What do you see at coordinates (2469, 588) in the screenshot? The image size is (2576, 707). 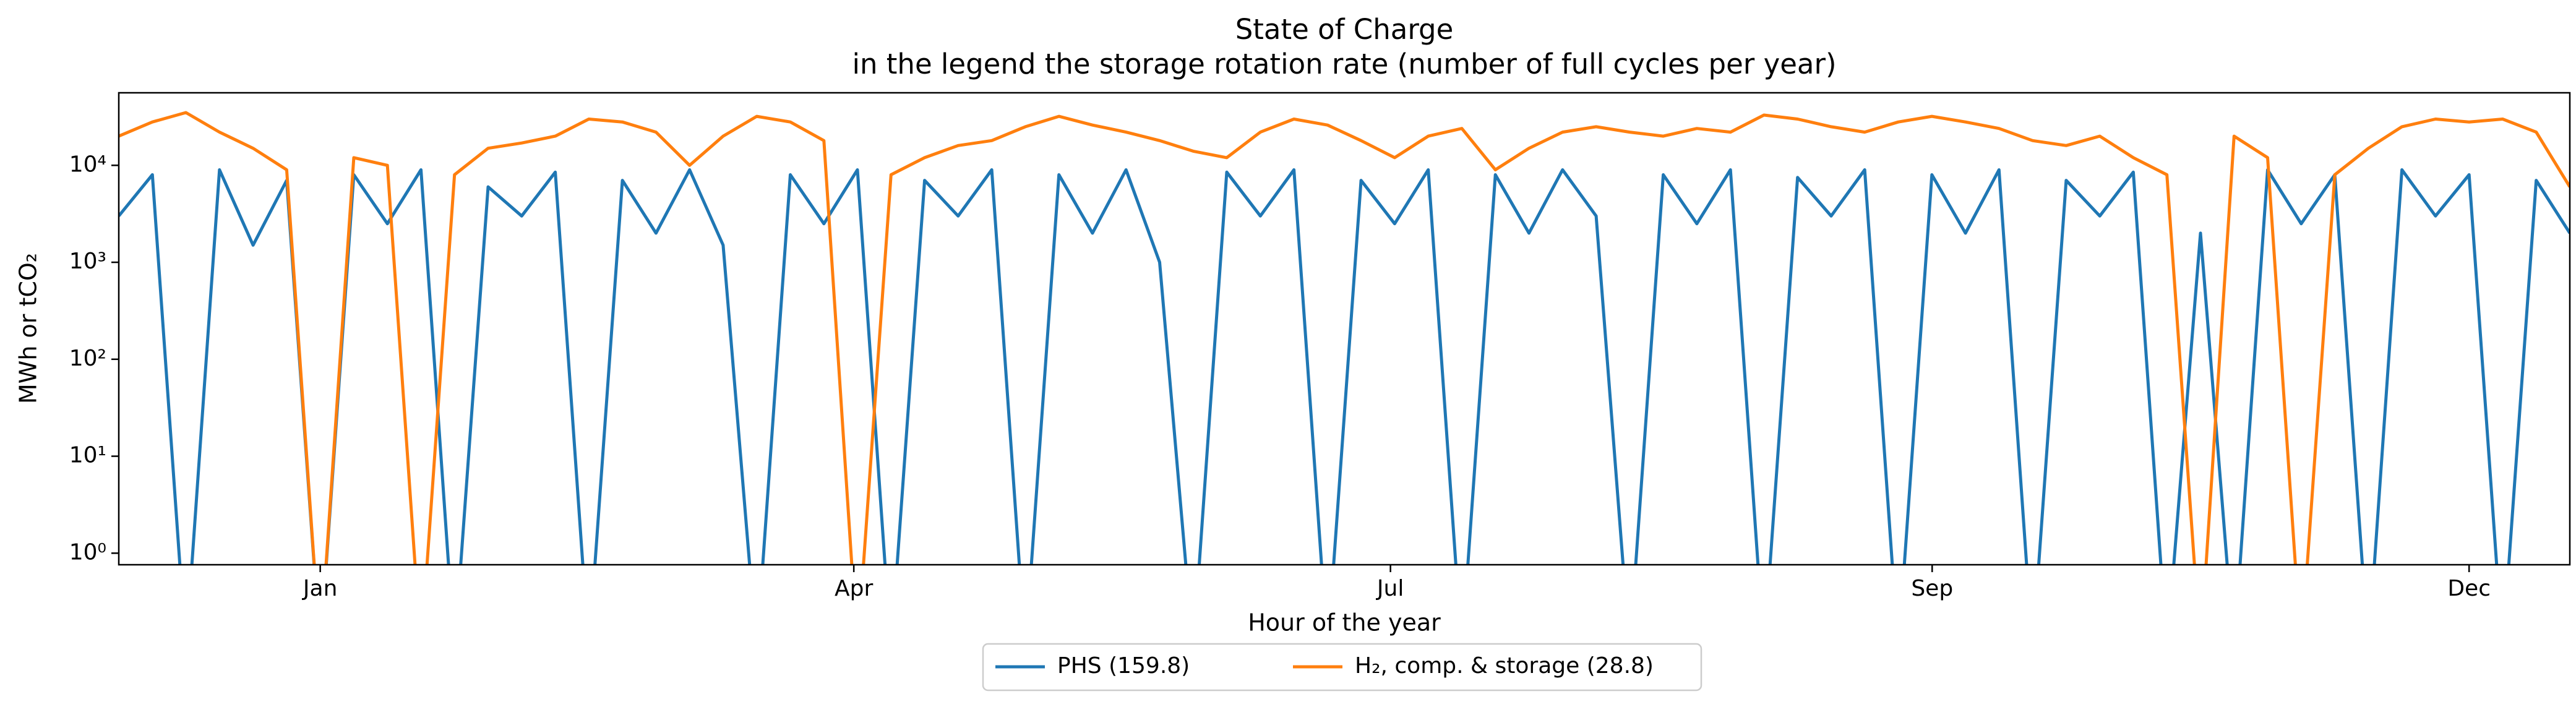 I see `x-tick-label: Dec` at bounding box center [2469, 588].